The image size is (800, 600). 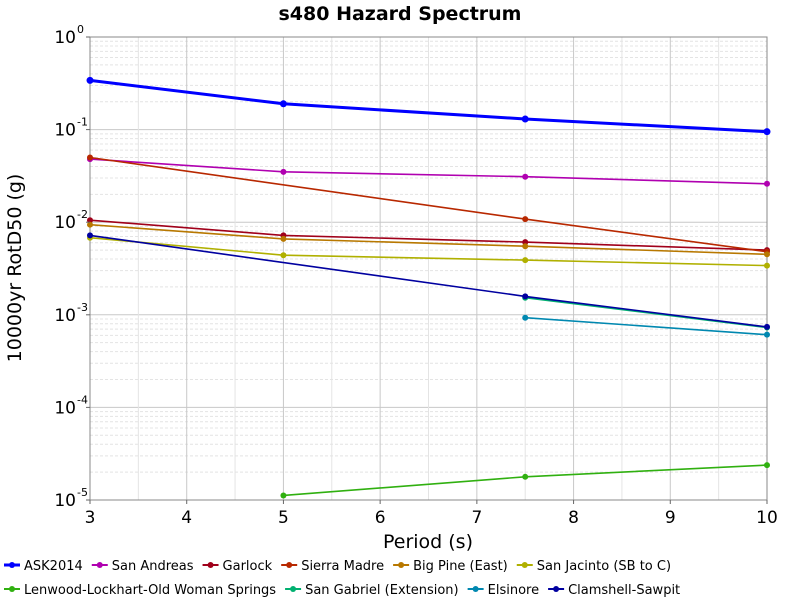 I want to click on legend-item: Elsinore, so click(x=503, y=590).